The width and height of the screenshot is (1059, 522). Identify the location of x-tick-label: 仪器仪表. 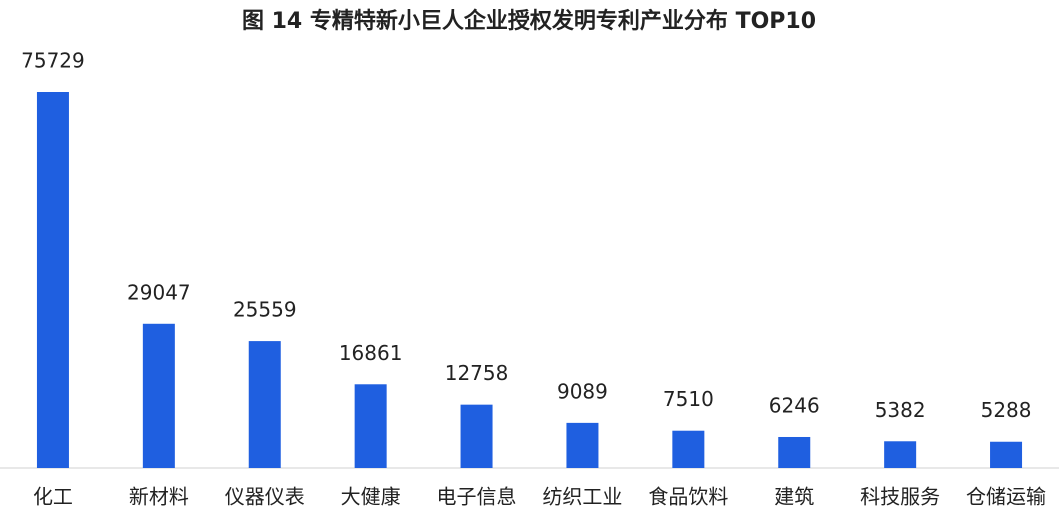
(265, 497).